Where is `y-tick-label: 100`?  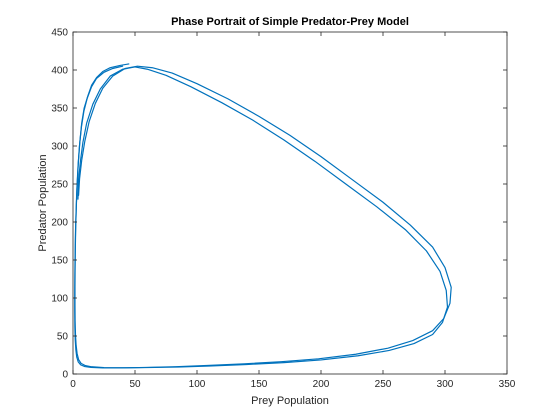
y-tick-label: 100 is located at coordinates (59, 299).